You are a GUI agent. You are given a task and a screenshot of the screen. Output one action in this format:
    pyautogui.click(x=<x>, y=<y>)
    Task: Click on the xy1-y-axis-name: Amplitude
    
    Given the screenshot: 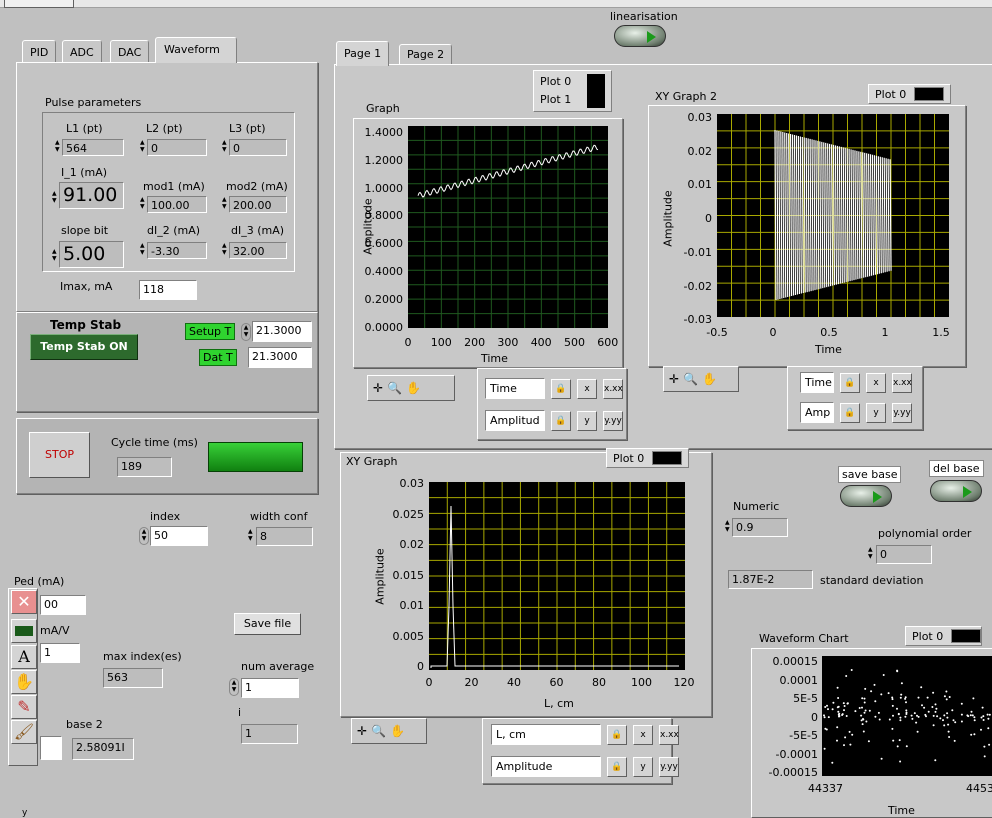 What is the action you would take?
    pyautogui.click(x=546, y=766)
    